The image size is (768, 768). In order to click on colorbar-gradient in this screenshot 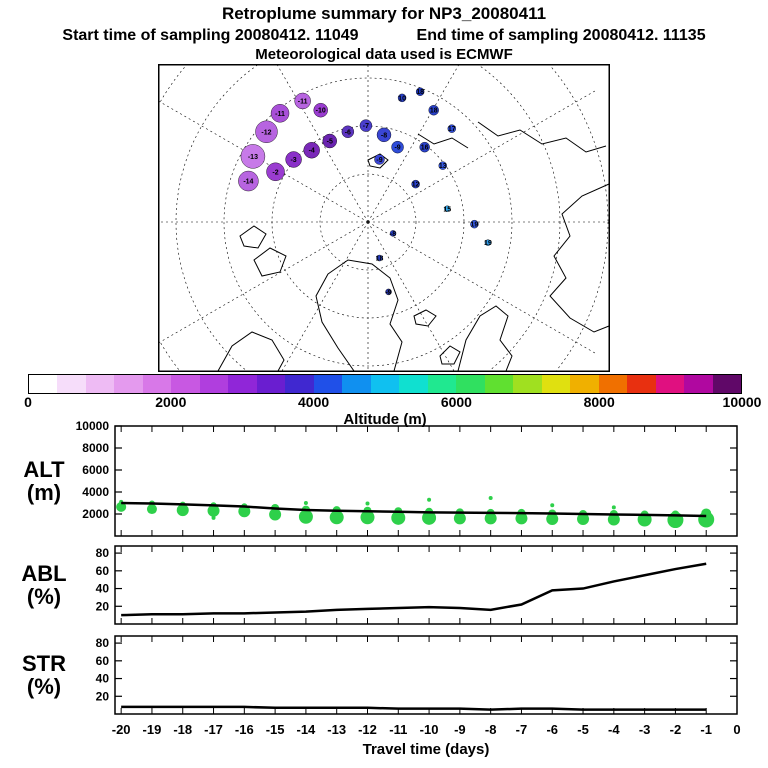, I will do `click(385, 384)`.